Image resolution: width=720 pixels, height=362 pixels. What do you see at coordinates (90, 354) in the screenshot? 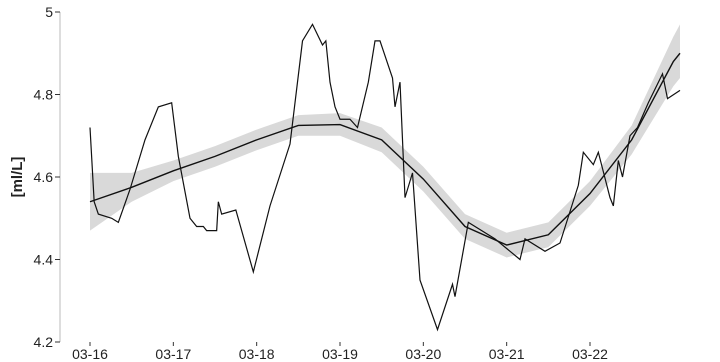
I see `x-tick-label: 03-16` at bounding box center [90, 354].